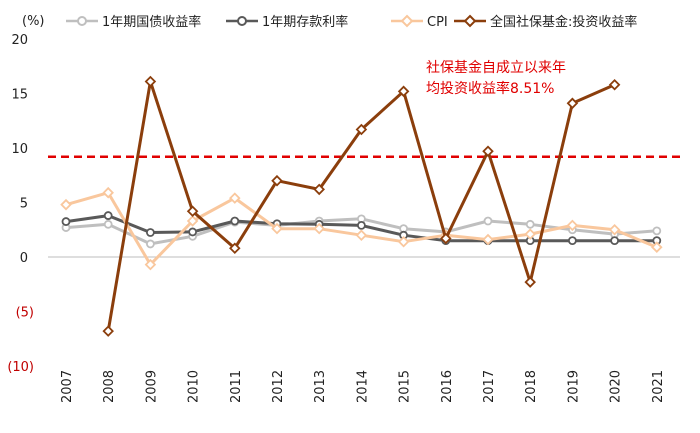 Image resolution: width=700 pixels, height=433 pixels. Describe the element at coordinates (19, 40) in the screenshot. I see `y-tick-label: 20` at that location.